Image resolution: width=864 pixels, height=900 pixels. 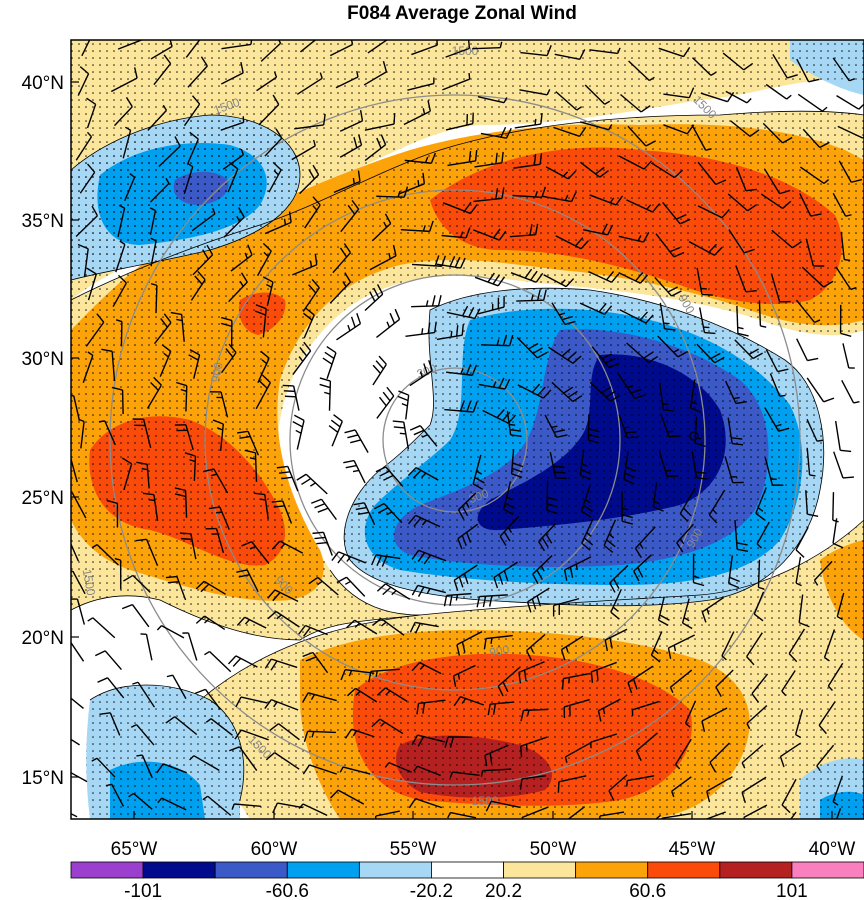 I want to click on x-tick-label: 45°W, so click(x=692, y=849).